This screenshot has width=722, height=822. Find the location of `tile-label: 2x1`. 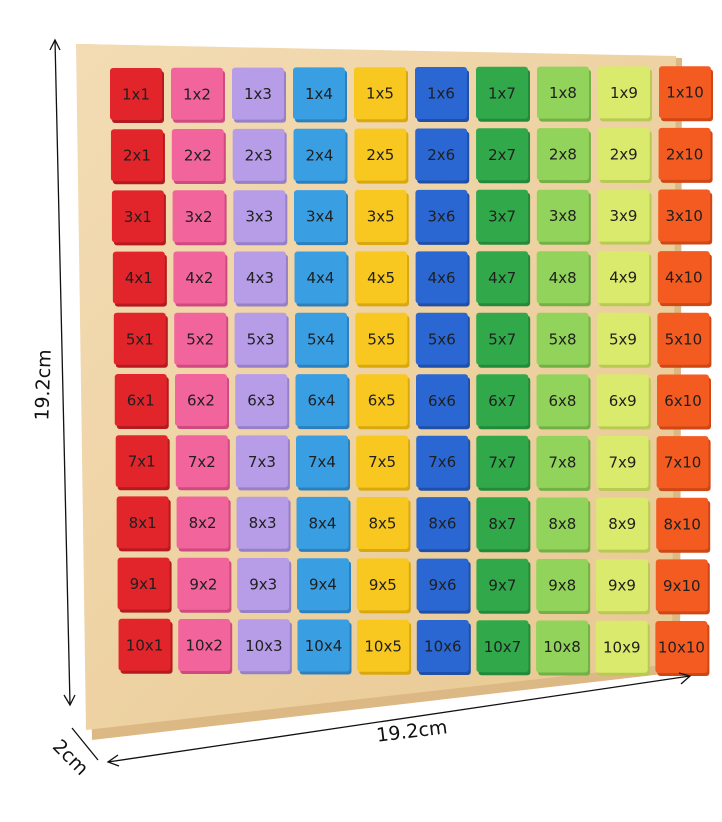

tile-label: 2x1 is located at coordinates (137, 156).